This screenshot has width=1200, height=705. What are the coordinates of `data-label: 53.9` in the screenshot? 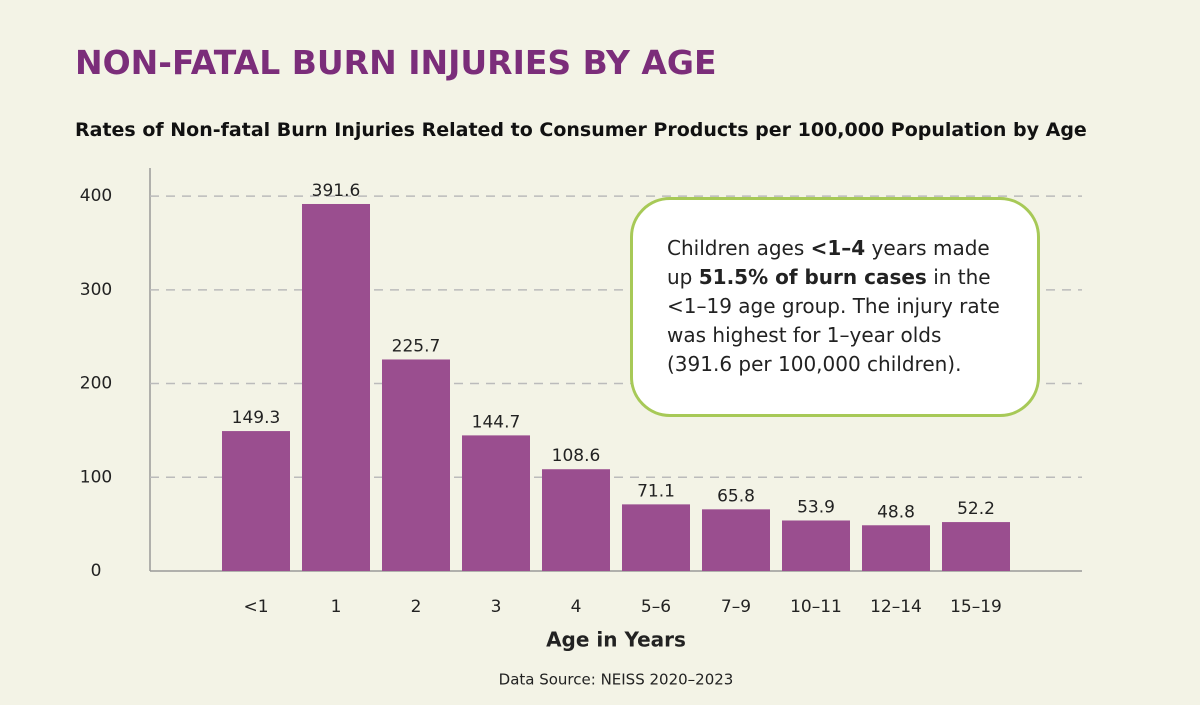 It's located at (816, 507).